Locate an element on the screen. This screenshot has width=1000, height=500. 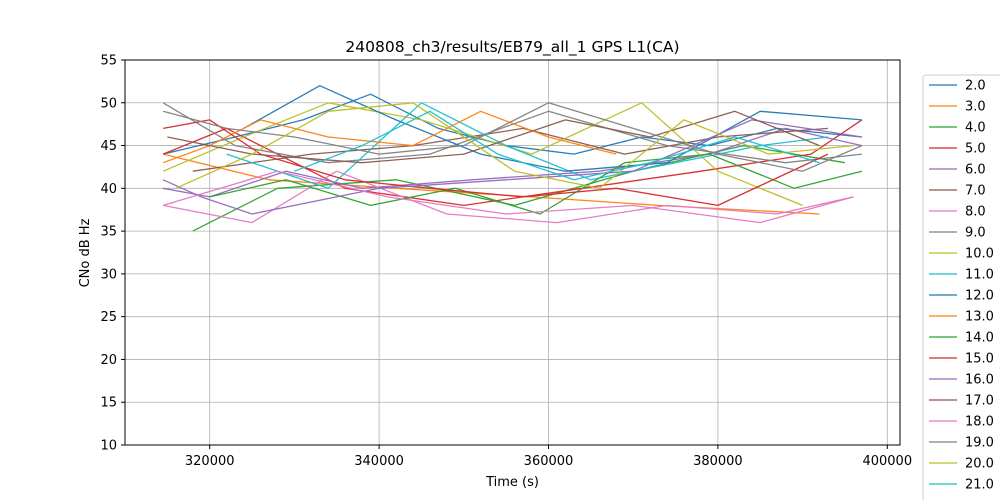
legend-label: 19.0 is located at coordinates (979, 443).